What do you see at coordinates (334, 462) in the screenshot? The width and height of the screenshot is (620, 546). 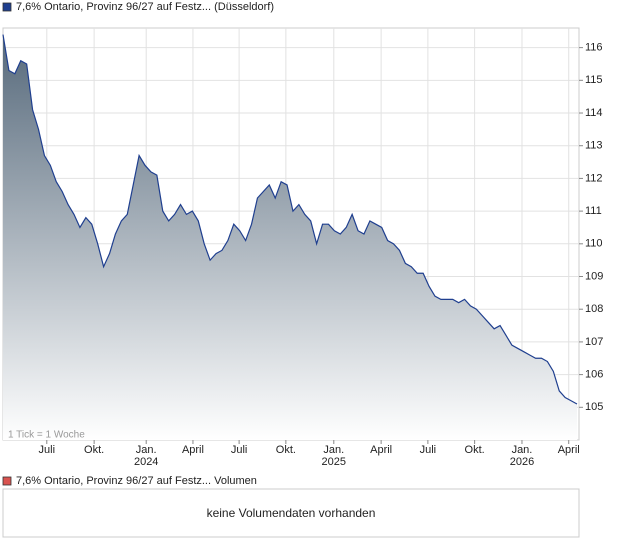 I see `x-tick-year: 2025` at bounding box center [334, 462].